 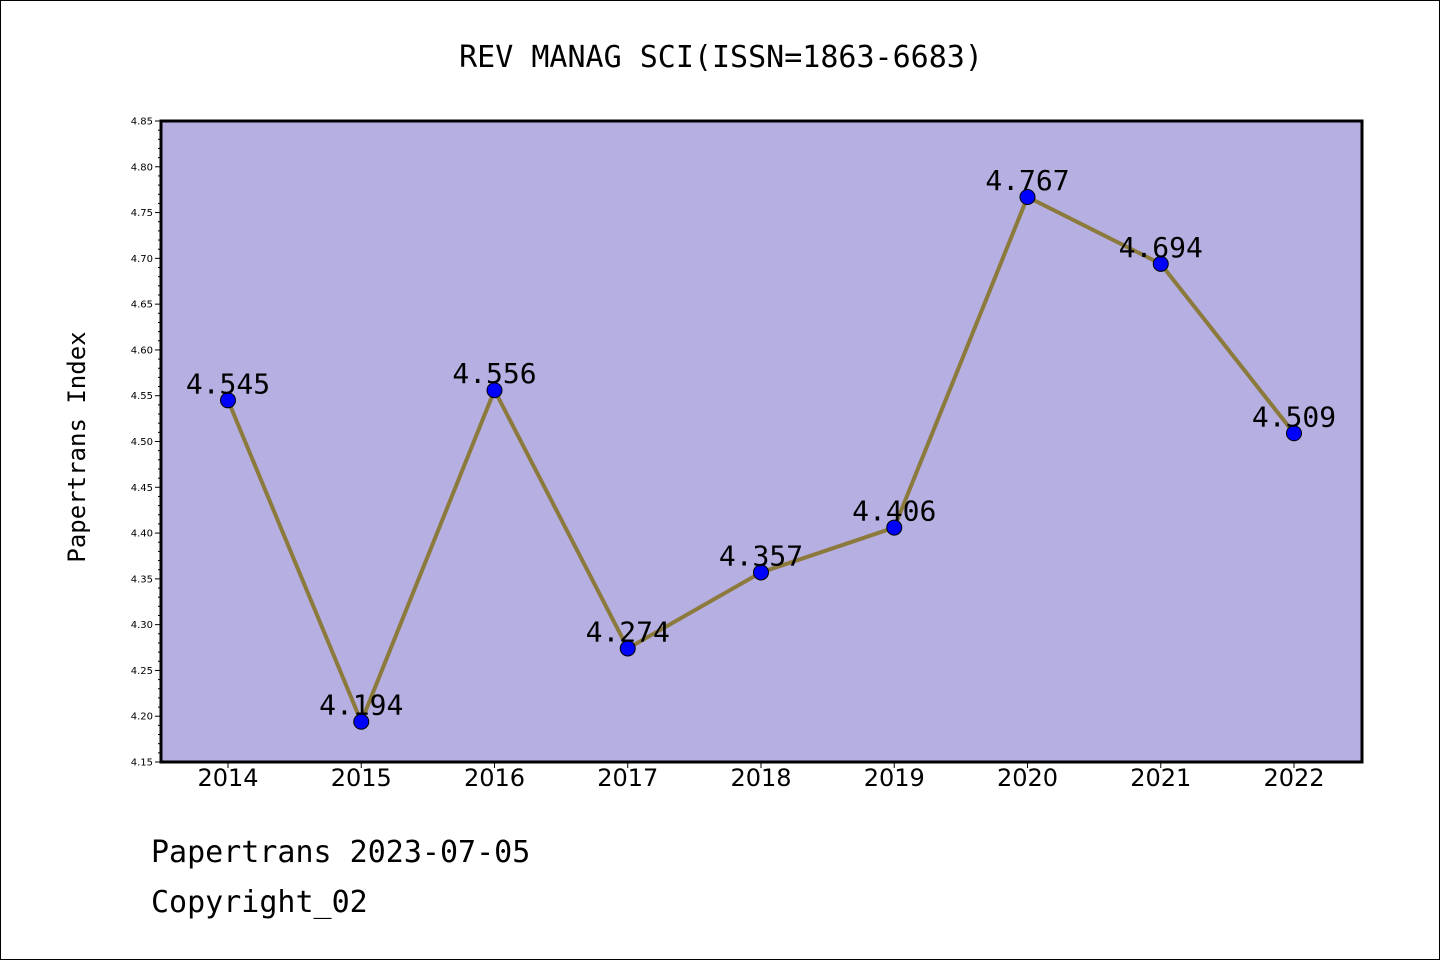 What do you see at coordinates (1160, 778) in the screenshot?
I see `x-tick-label: 2021` at bounding box center [1160, 778].